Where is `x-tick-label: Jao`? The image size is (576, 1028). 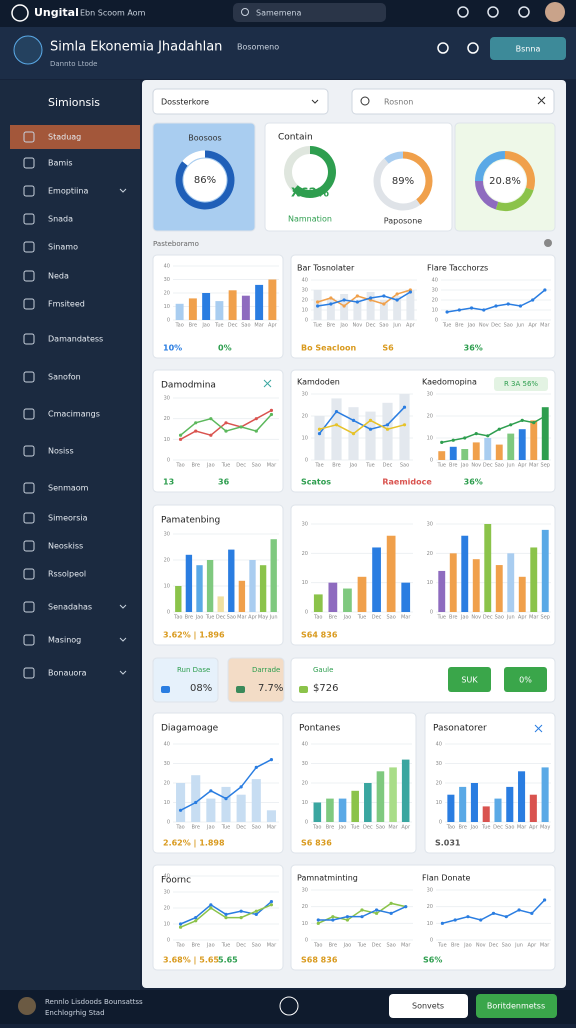 x-tick-label: Jao is located at coordinates (205, 326).